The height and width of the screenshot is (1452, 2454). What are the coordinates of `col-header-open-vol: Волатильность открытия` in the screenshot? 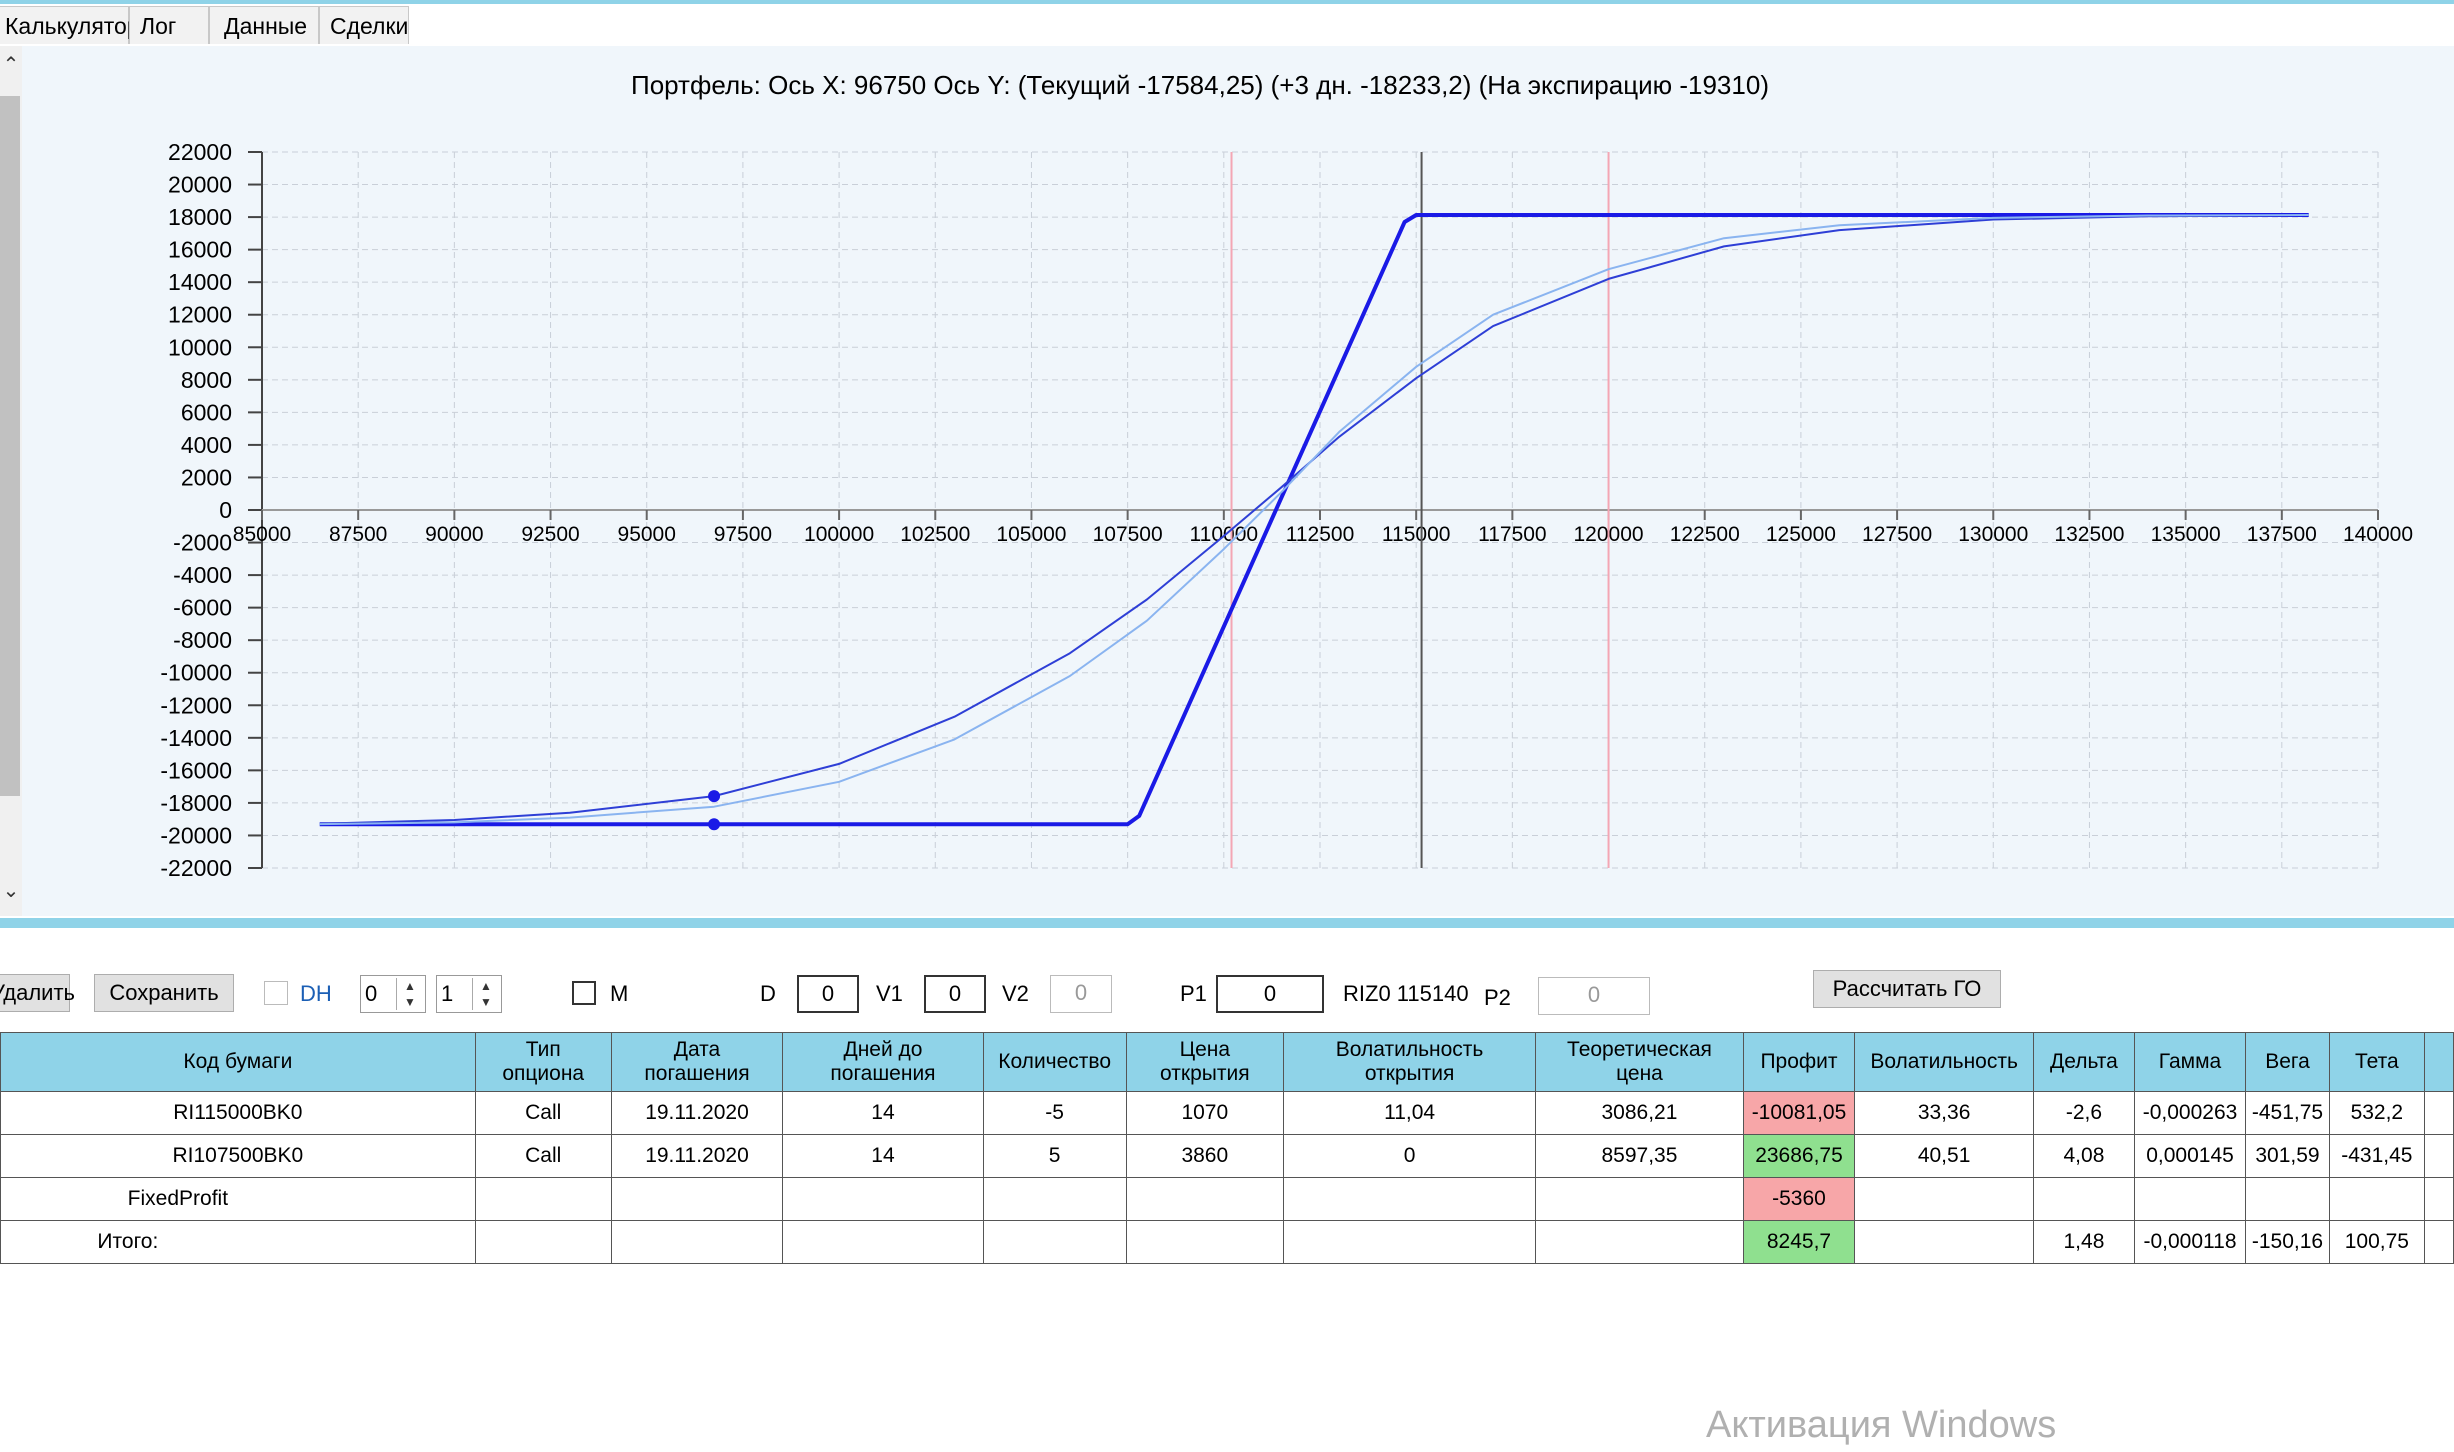 It's located at (1410, 1062).